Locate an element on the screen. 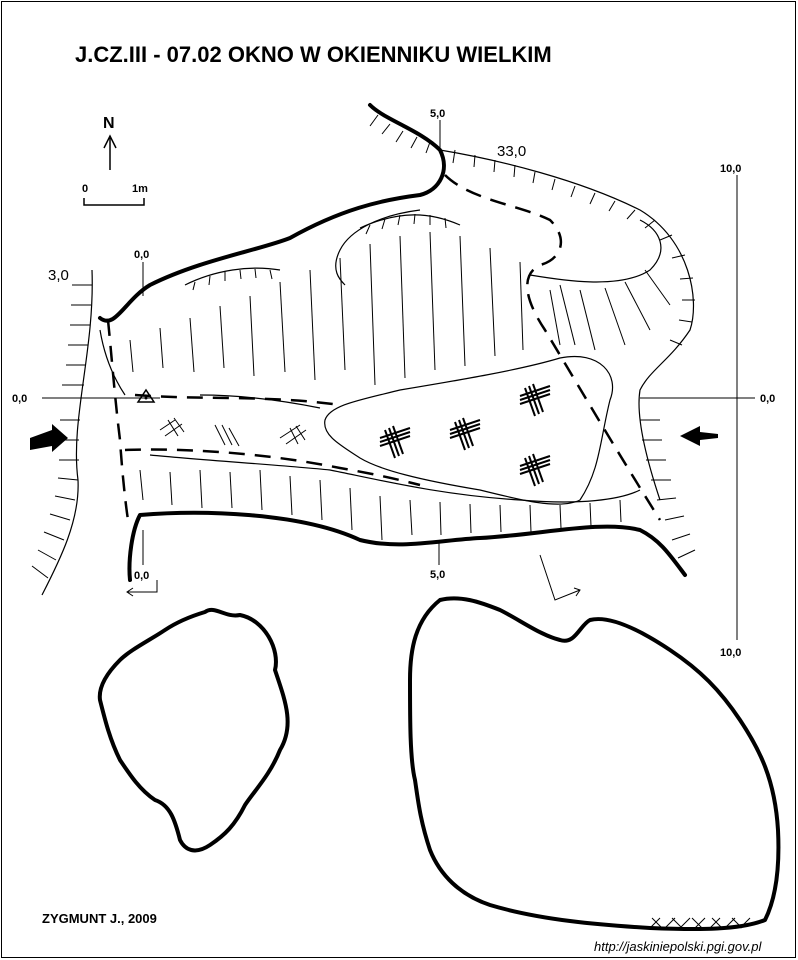 The width and height of the screenshot is (798, 960). block-symbols is located at coordinates (465, 435).